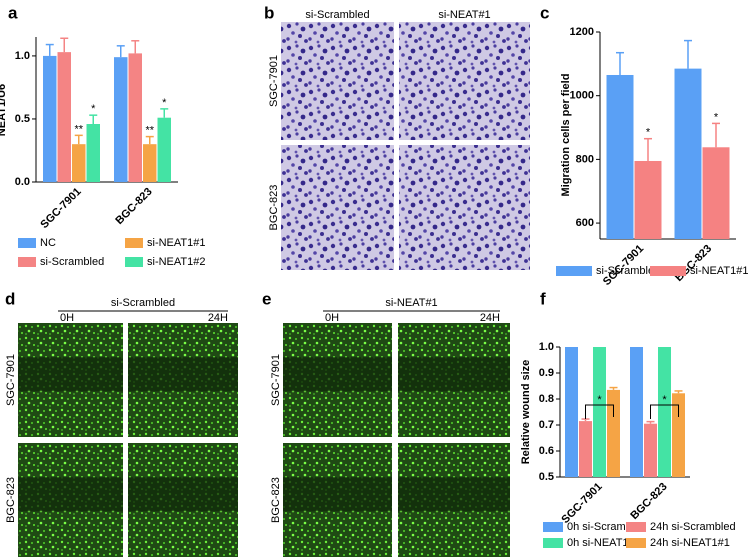 The width and height of the screenshot is (754, 557). What do you see at coordinates (143, 303) in the screenshot?
I see `column-header: si-Scrambled` at bounding box center [143, 303].